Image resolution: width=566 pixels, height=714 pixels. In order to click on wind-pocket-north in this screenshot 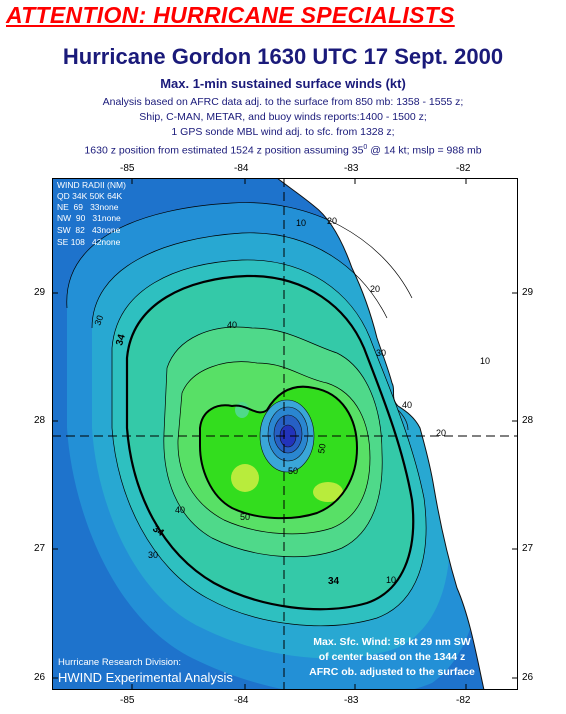, I will do `click(242, 410)`.